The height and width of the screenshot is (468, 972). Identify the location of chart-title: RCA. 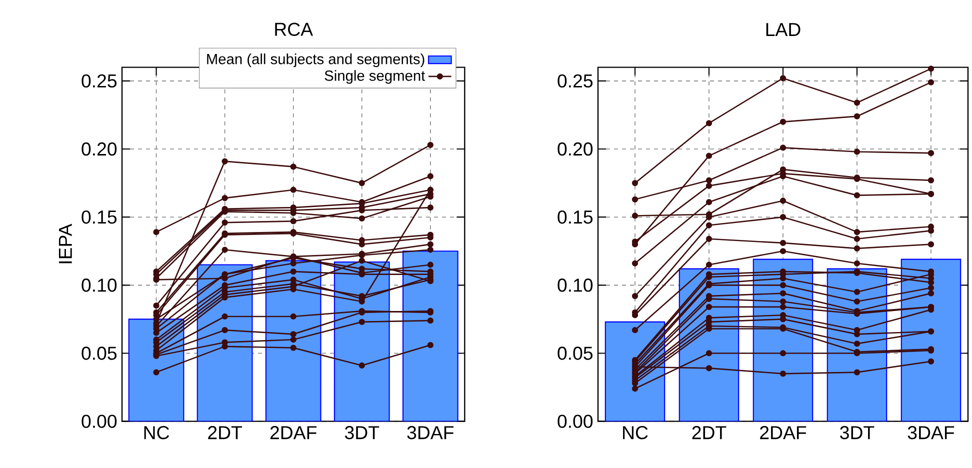
(294, 29).